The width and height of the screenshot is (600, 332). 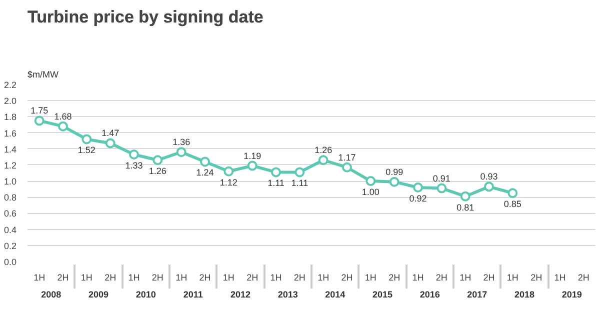 I want to click on y-tick-label: 0.8, so click(x=10, y=197).